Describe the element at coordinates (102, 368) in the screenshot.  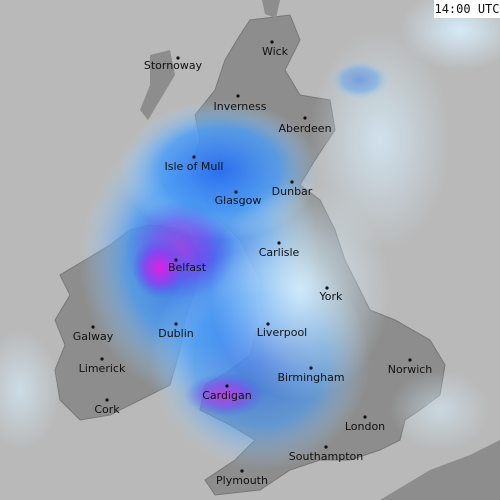
I see `city-label: Limerick` at that location.